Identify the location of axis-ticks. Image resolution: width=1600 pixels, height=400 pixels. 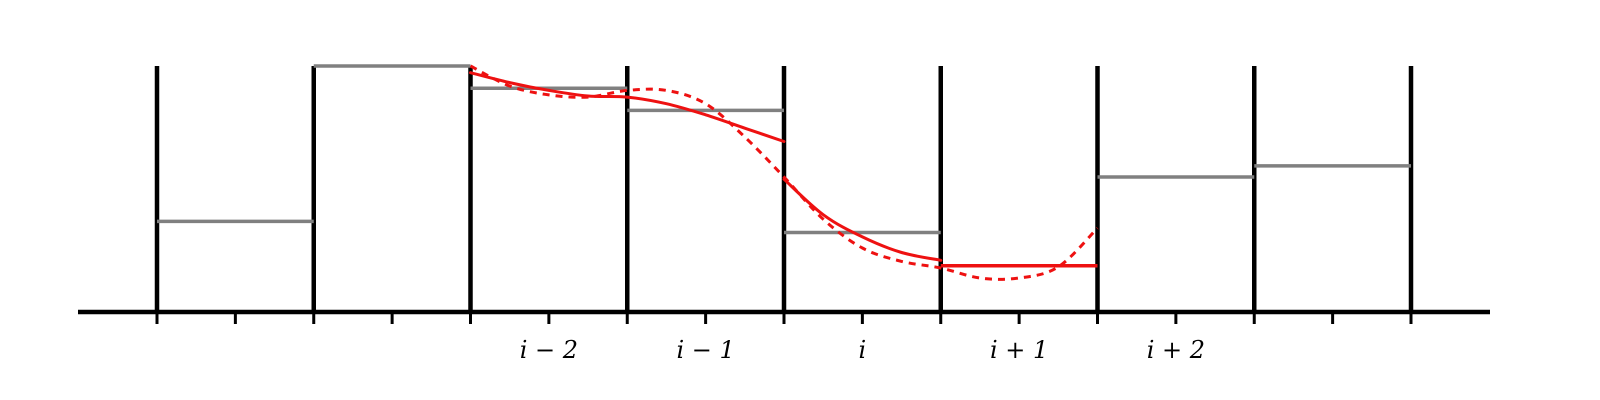
(784, 318).